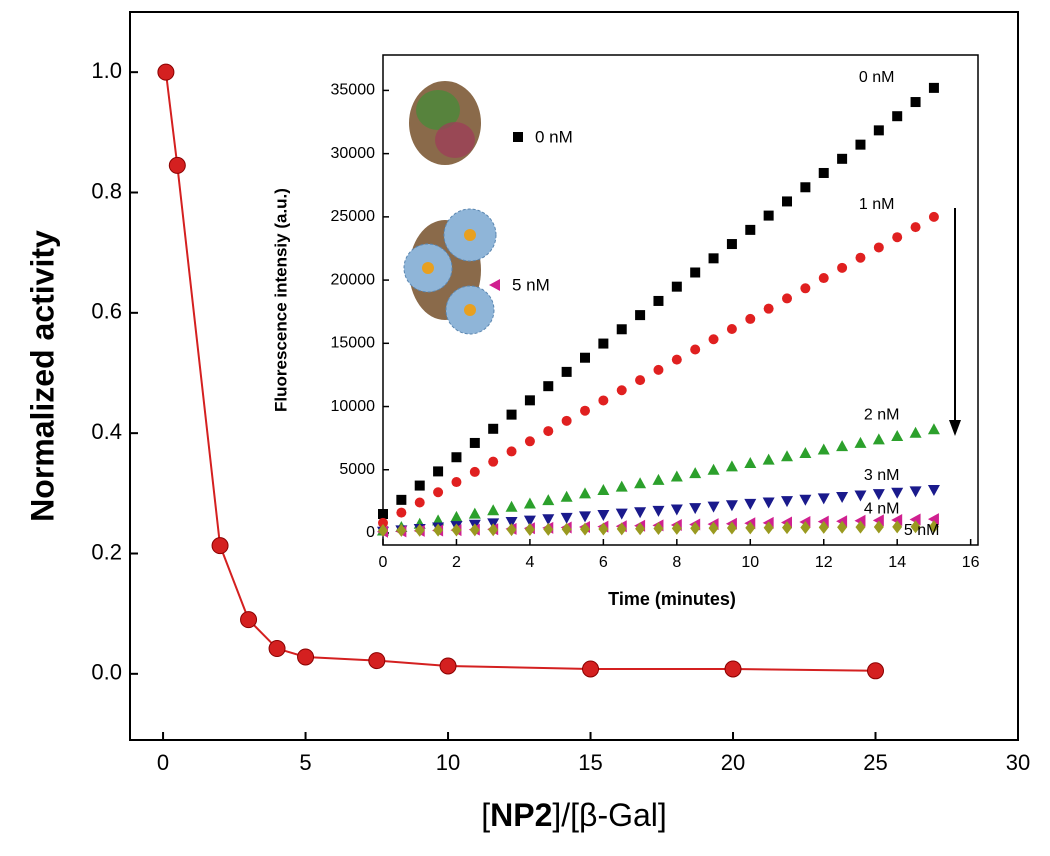 Image resolution: width=1050 pixels, height=856 pixels. What do you see at coordinates (353, 90) in the screenshot?
I see `y-tick-label: 35000` at bounding box center [353, 90].